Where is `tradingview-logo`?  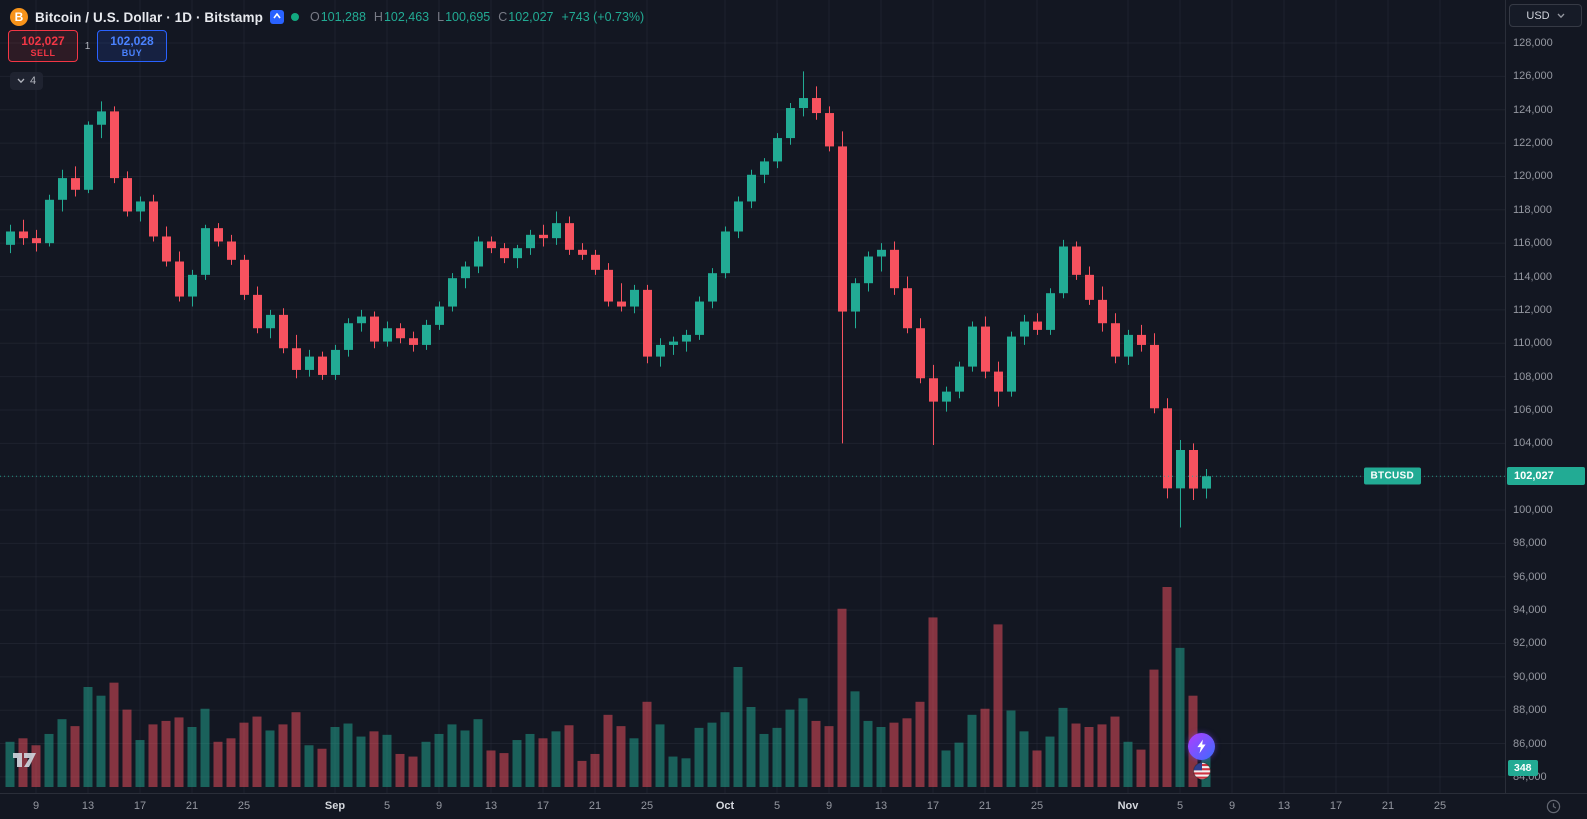
tradingview-logo is located at coordinates (27, 762).